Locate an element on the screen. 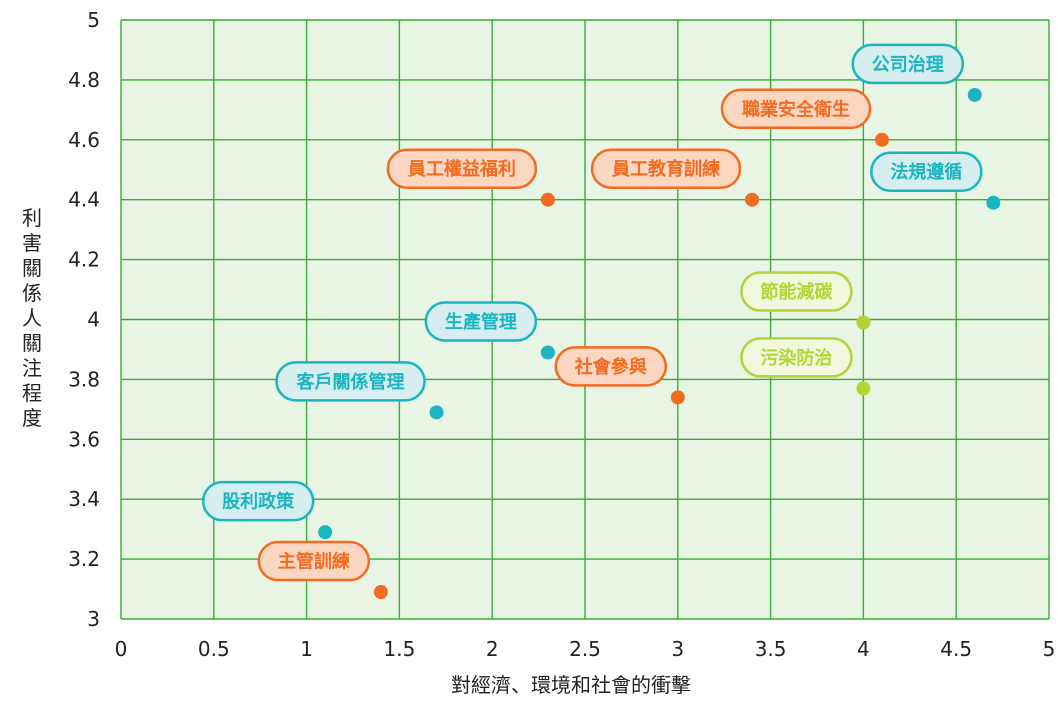  point-callout: 公司治理 is located at coordinates (908, 64).